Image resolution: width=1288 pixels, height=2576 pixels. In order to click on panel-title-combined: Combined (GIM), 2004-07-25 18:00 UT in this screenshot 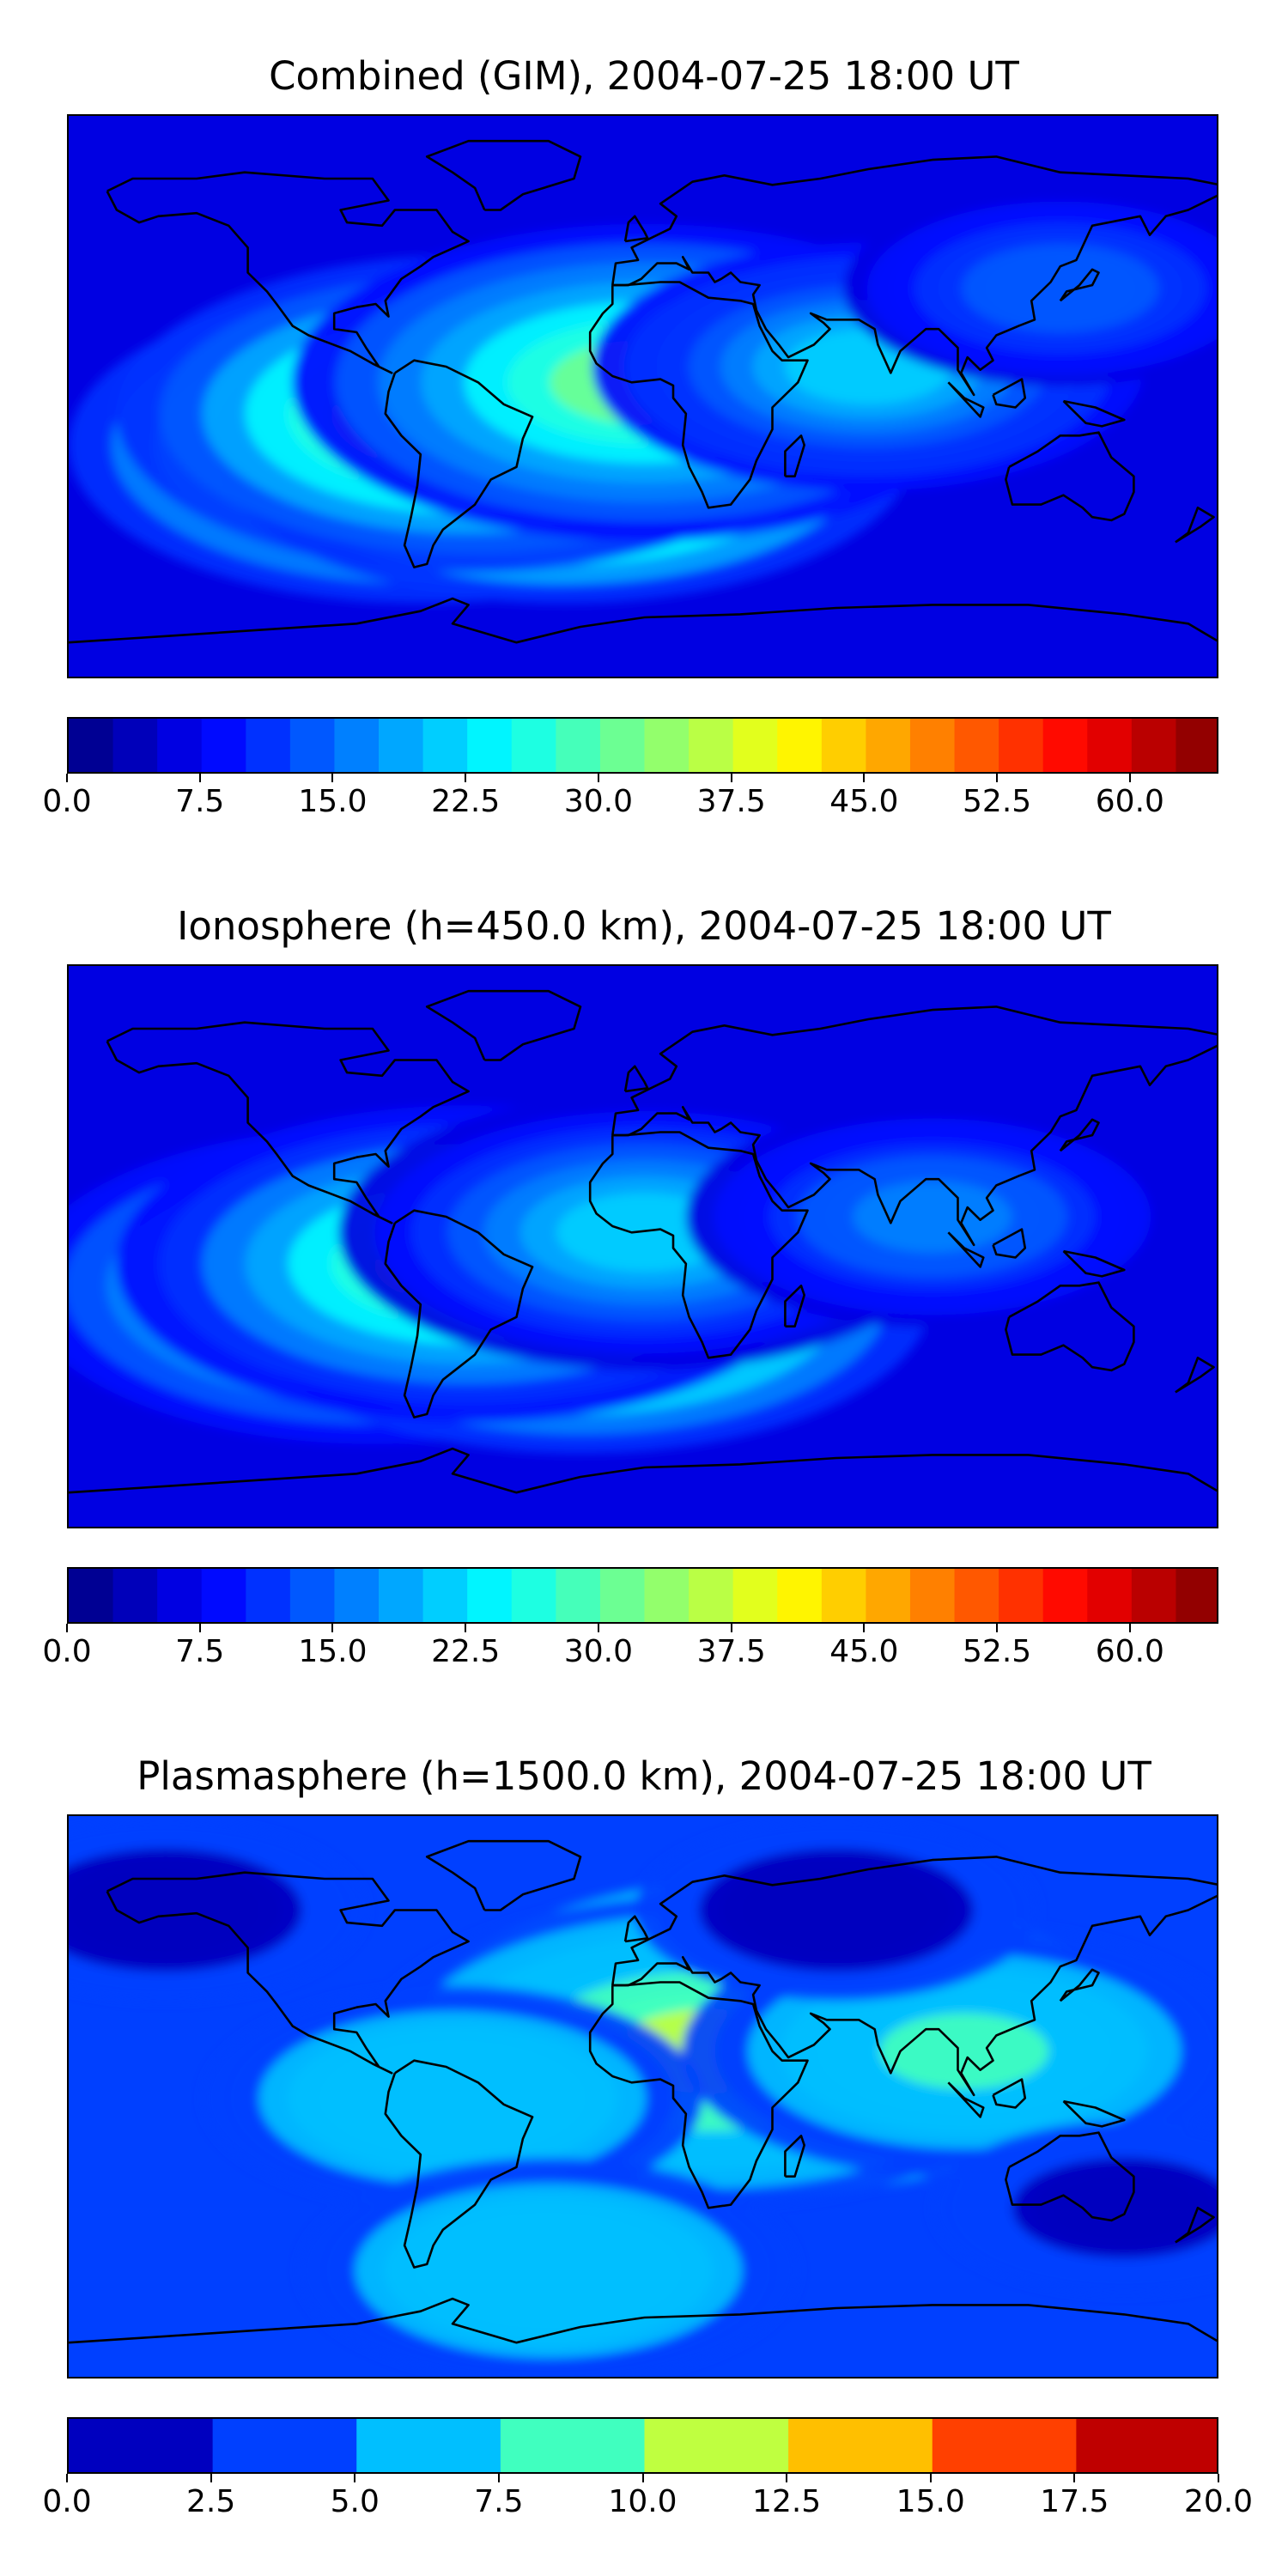, I will do `click(644, 76)`.